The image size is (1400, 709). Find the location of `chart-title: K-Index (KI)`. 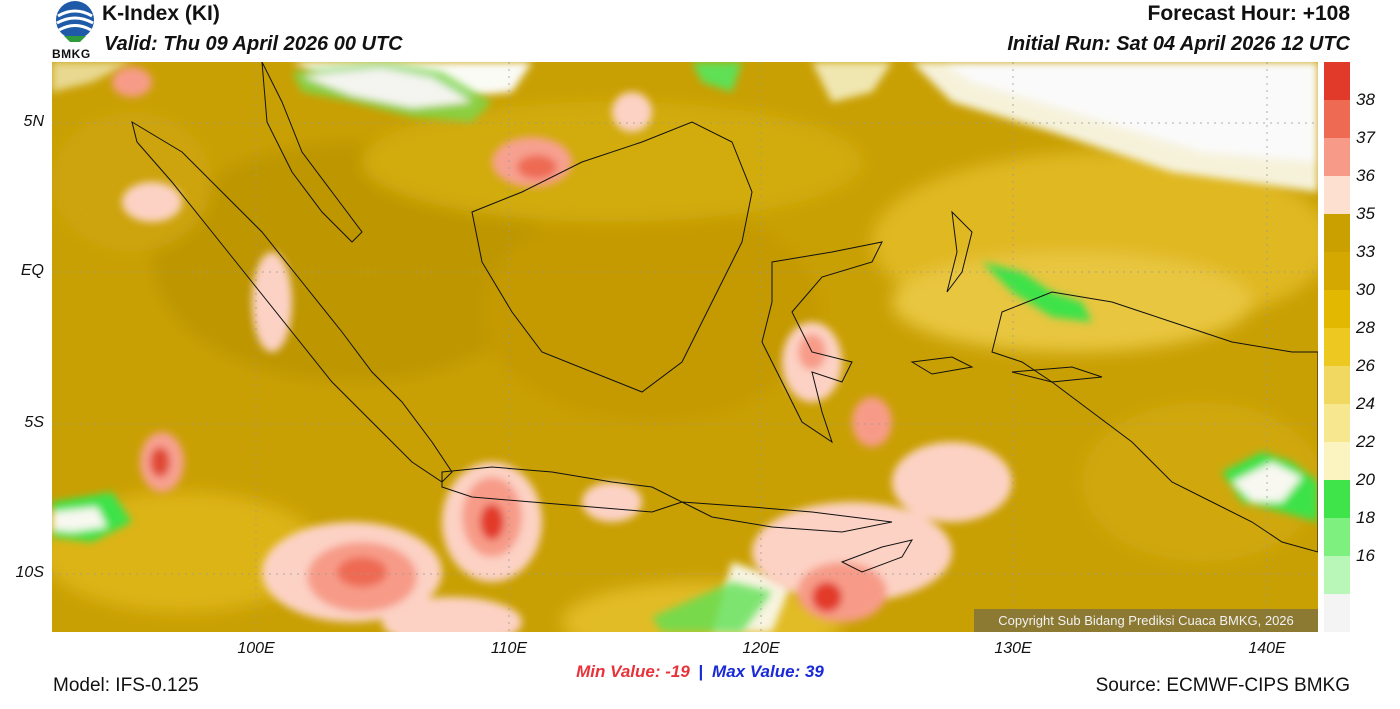

chart-title: K-Index (KI) is located at coordinates (161, 13).